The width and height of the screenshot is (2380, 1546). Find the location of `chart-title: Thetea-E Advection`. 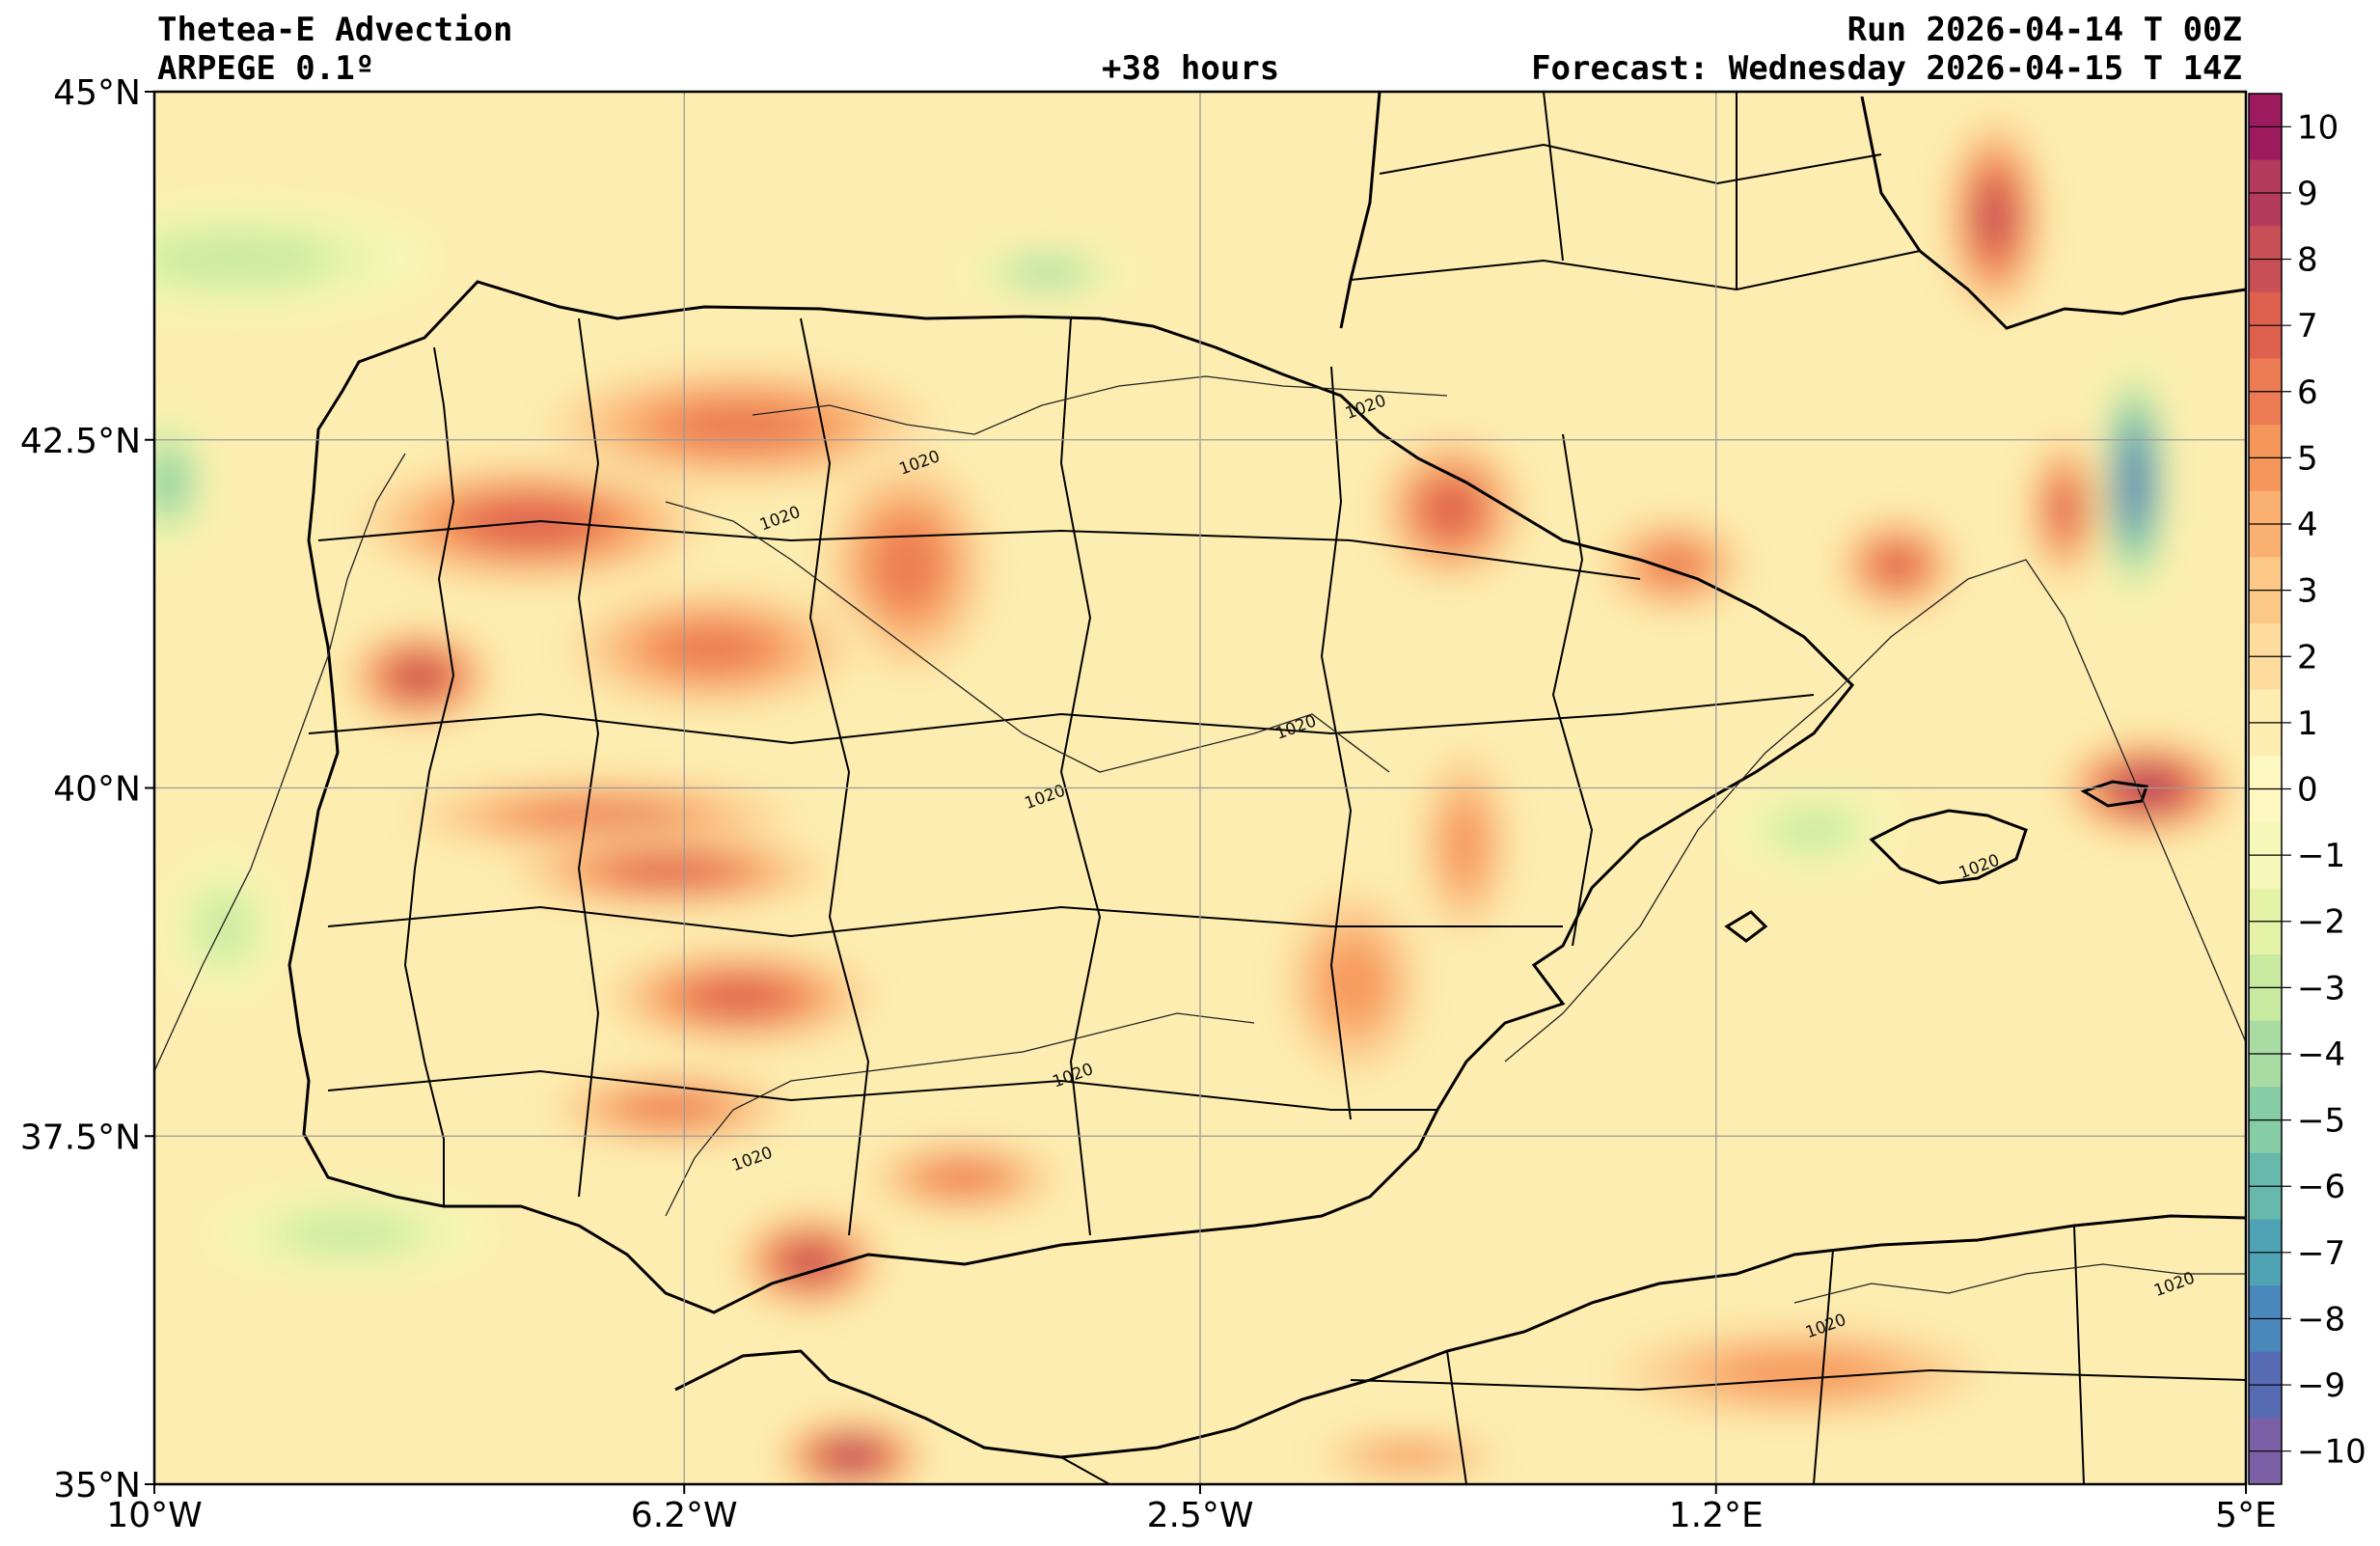

chart-title: Thetea-E Advection is located at coordinates (335, 30).